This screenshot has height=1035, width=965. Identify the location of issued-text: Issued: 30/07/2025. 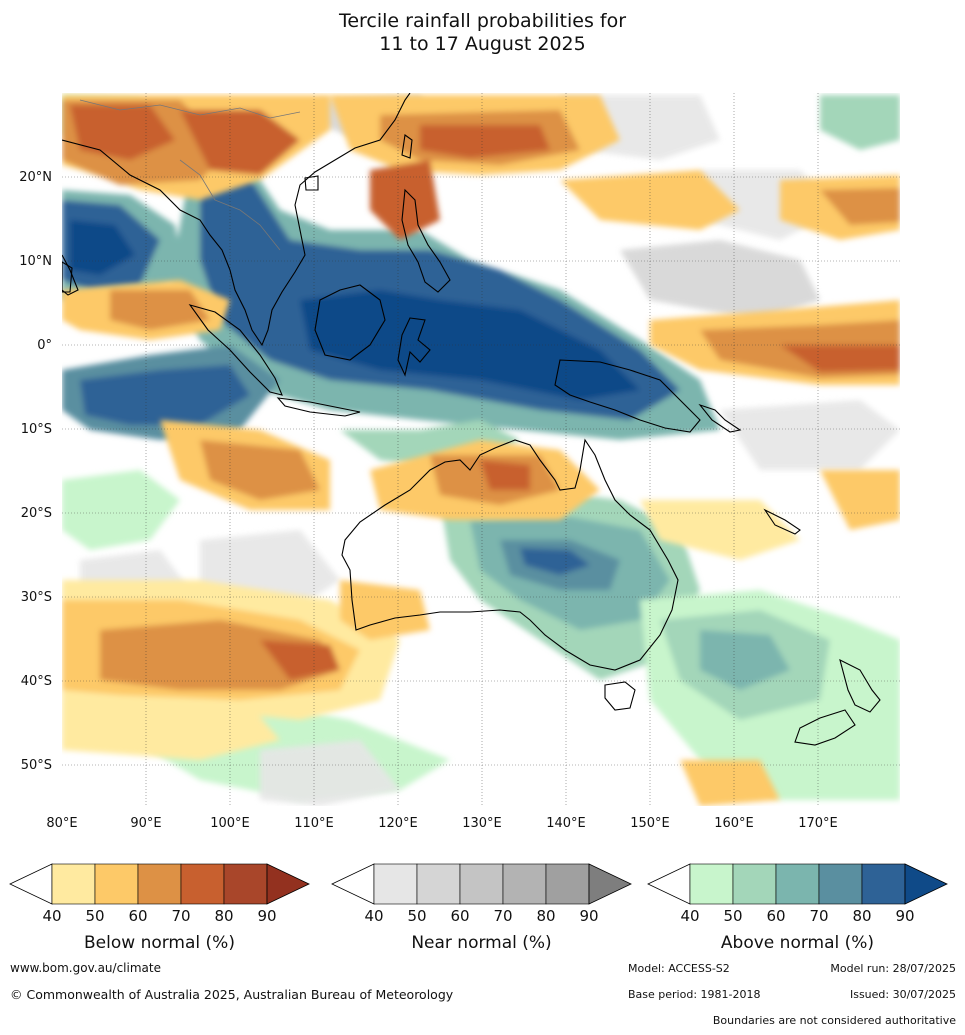
(902, 994).